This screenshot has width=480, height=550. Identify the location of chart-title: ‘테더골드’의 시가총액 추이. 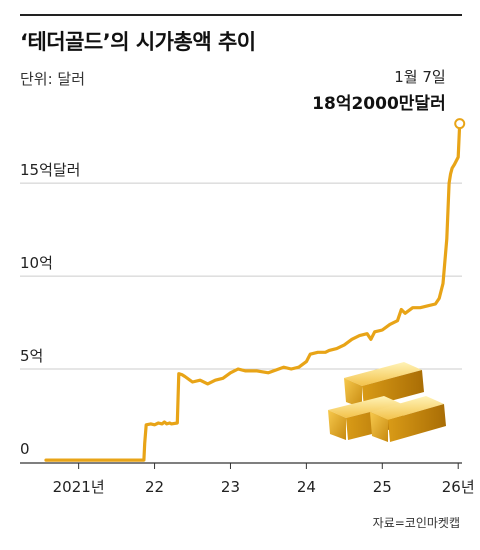
(138, 42).